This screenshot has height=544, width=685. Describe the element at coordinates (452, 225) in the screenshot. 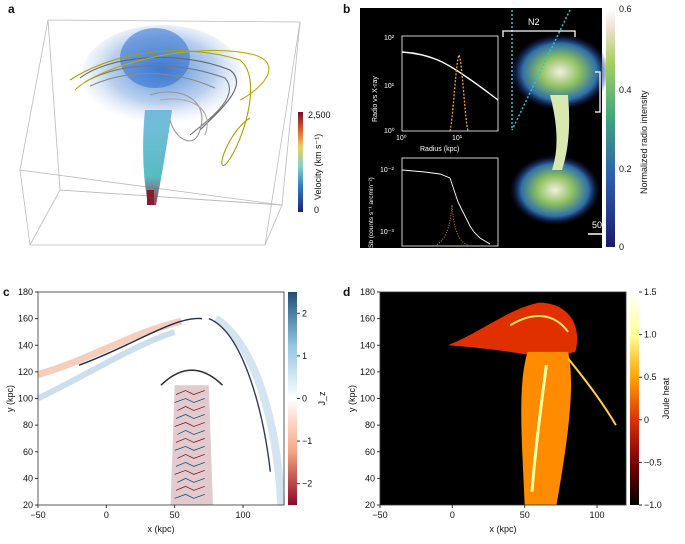

I see `sb-model-dotted` at that location.